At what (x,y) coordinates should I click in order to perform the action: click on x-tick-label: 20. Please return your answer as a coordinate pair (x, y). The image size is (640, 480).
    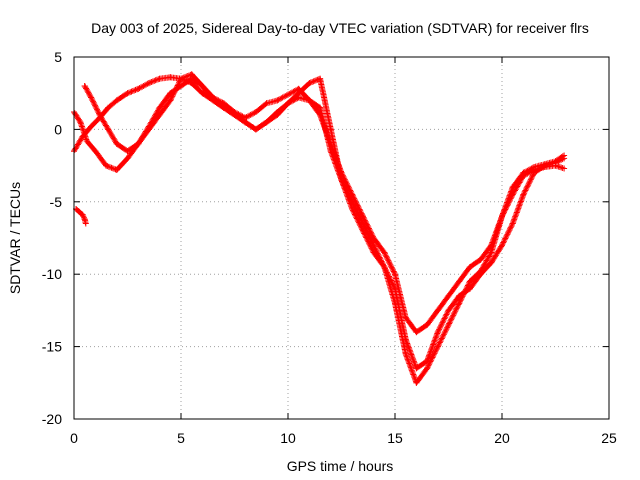
    Looking at the image, I should click on (502, 438).